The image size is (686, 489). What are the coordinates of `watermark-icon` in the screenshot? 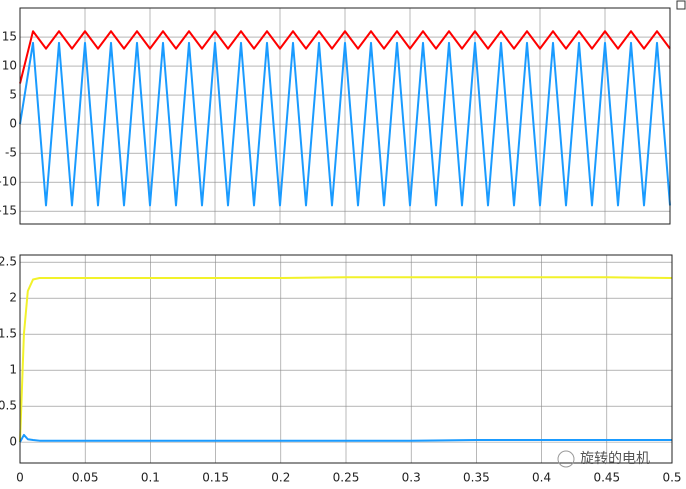 It's located at (566, 459).